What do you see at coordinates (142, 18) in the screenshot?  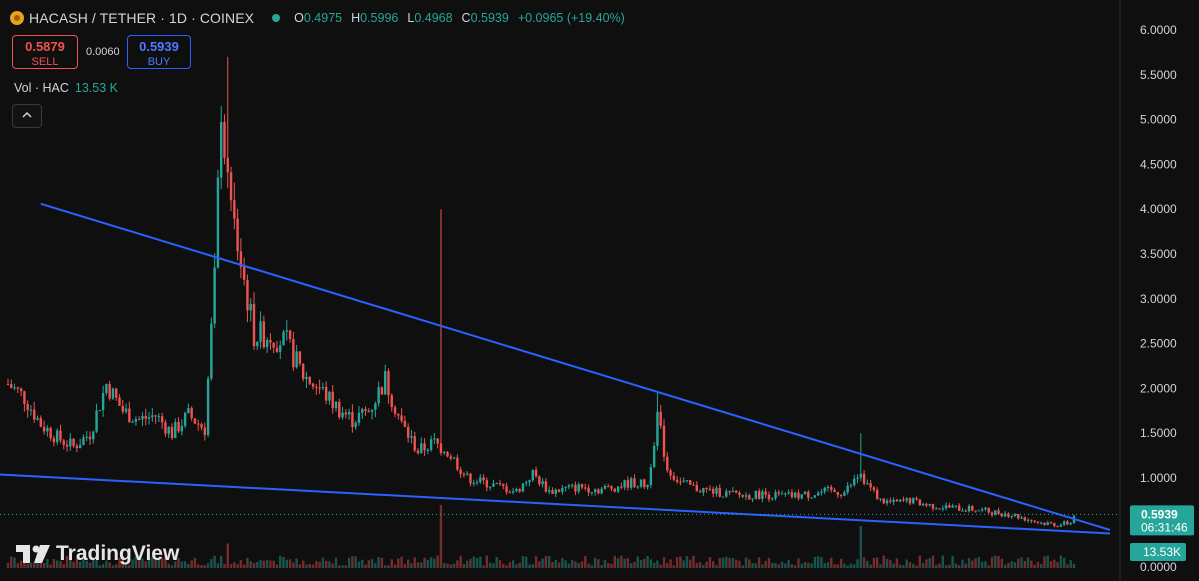 I see `symbol-title: HACASH / TETHER · 1D · COINEX` at bounding box center [142, 18].